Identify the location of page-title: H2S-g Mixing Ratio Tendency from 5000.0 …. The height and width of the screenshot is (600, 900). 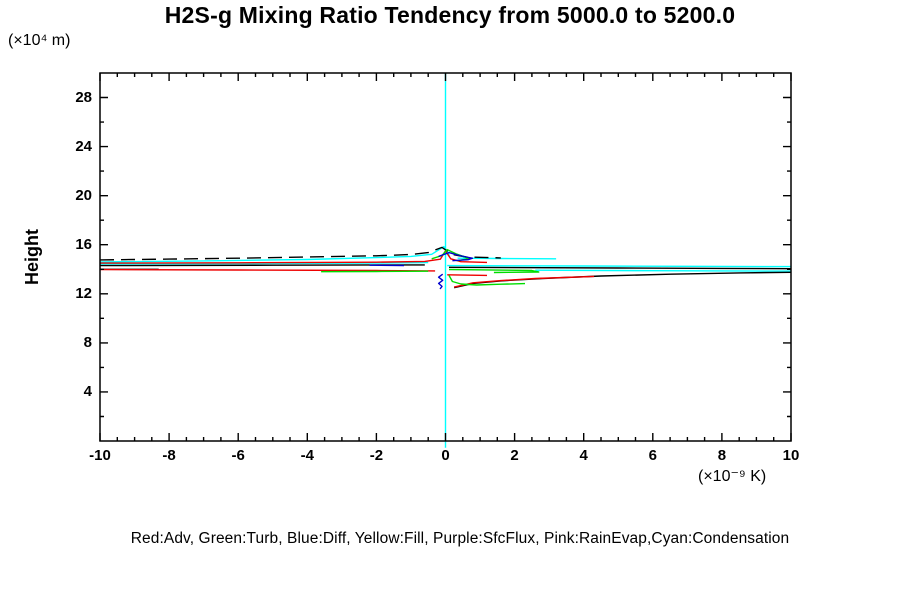
(450, 15).